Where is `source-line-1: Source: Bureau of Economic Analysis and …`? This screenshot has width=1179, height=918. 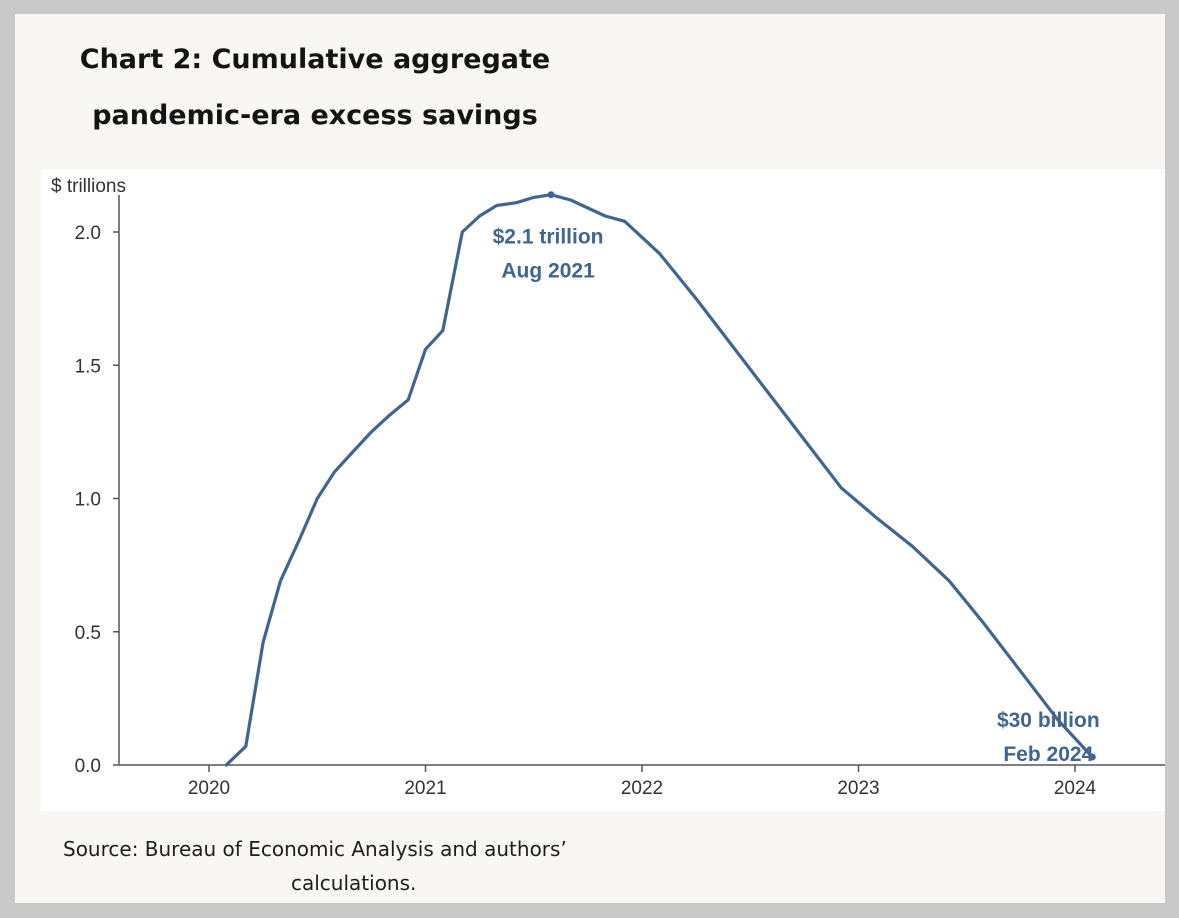
source-line-1: Source: Bureau of Economic Analysis and … is located at coordinates (315, 849).